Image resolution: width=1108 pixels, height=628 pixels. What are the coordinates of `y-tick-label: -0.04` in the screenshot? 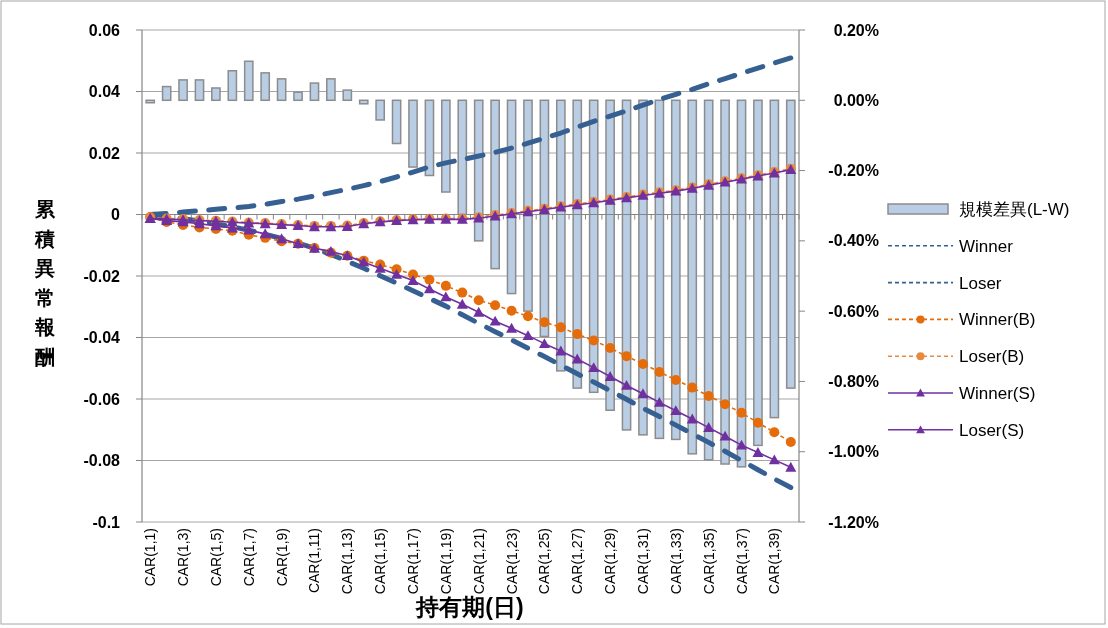 It's located at (102, 337).